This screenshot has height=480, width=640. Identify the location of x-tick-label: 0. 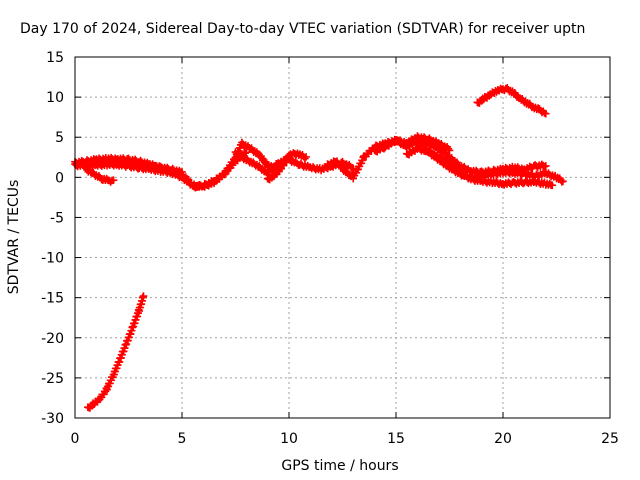
(75, 439).